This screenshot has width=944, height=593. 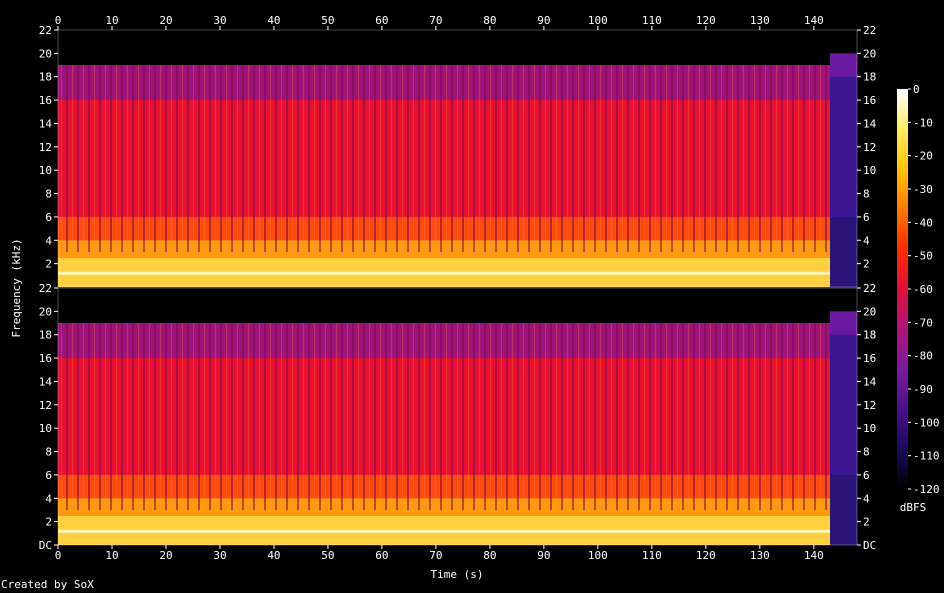 I want to click on x-tick-label-top: 20, so click(x=165, y=20).